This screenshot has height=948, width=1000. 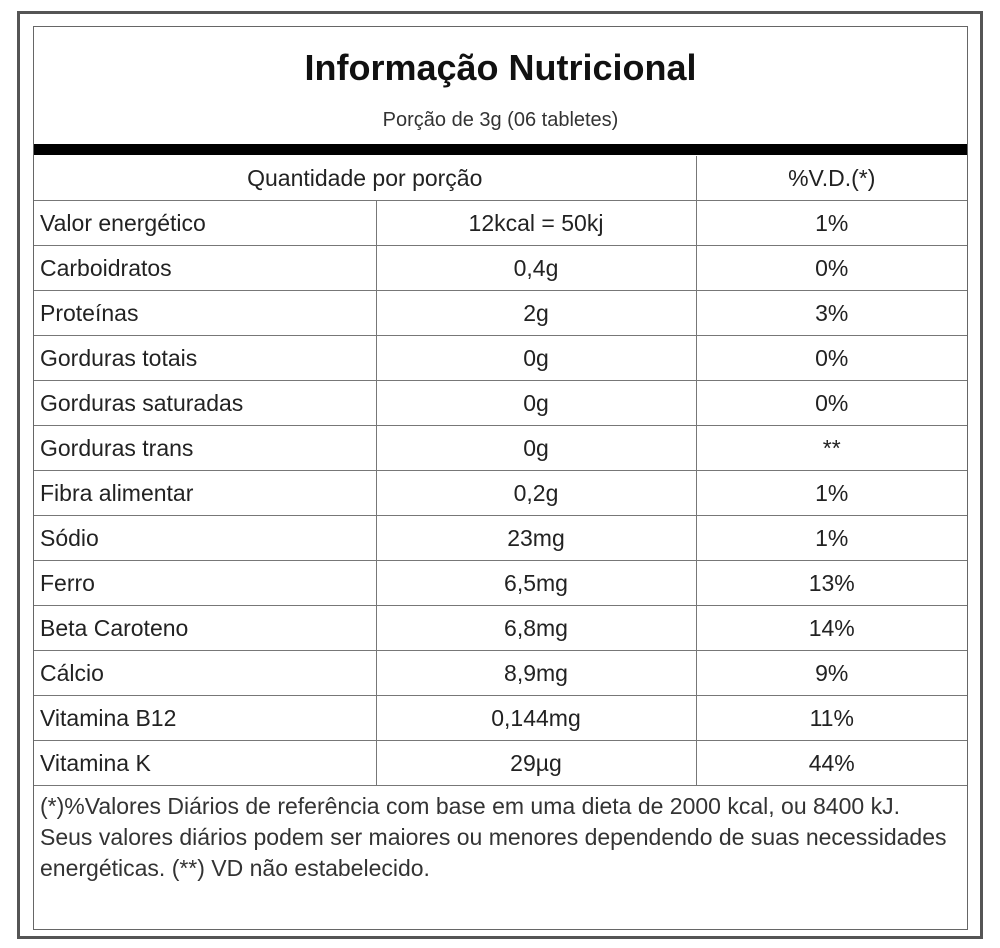 I want to click on nutrient-name: Vitamina B12, so click(x=205, y=718).